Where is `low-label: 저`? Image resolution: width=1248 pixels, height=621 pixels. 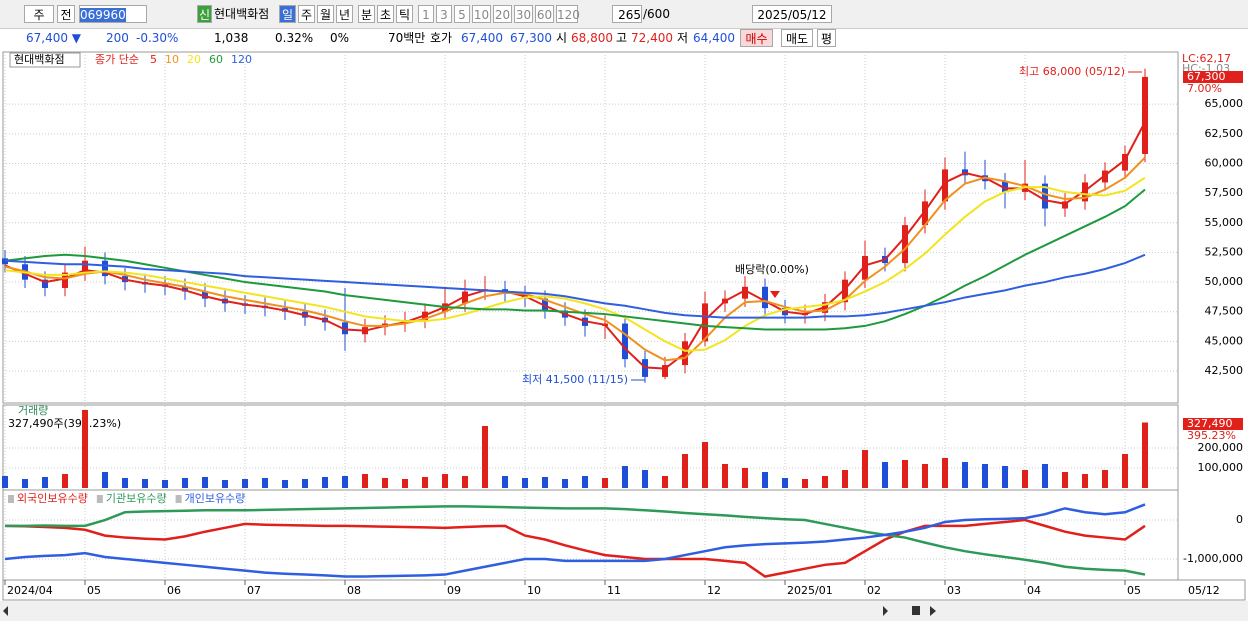
low-label: 저 is located at coordinates (683, 38).